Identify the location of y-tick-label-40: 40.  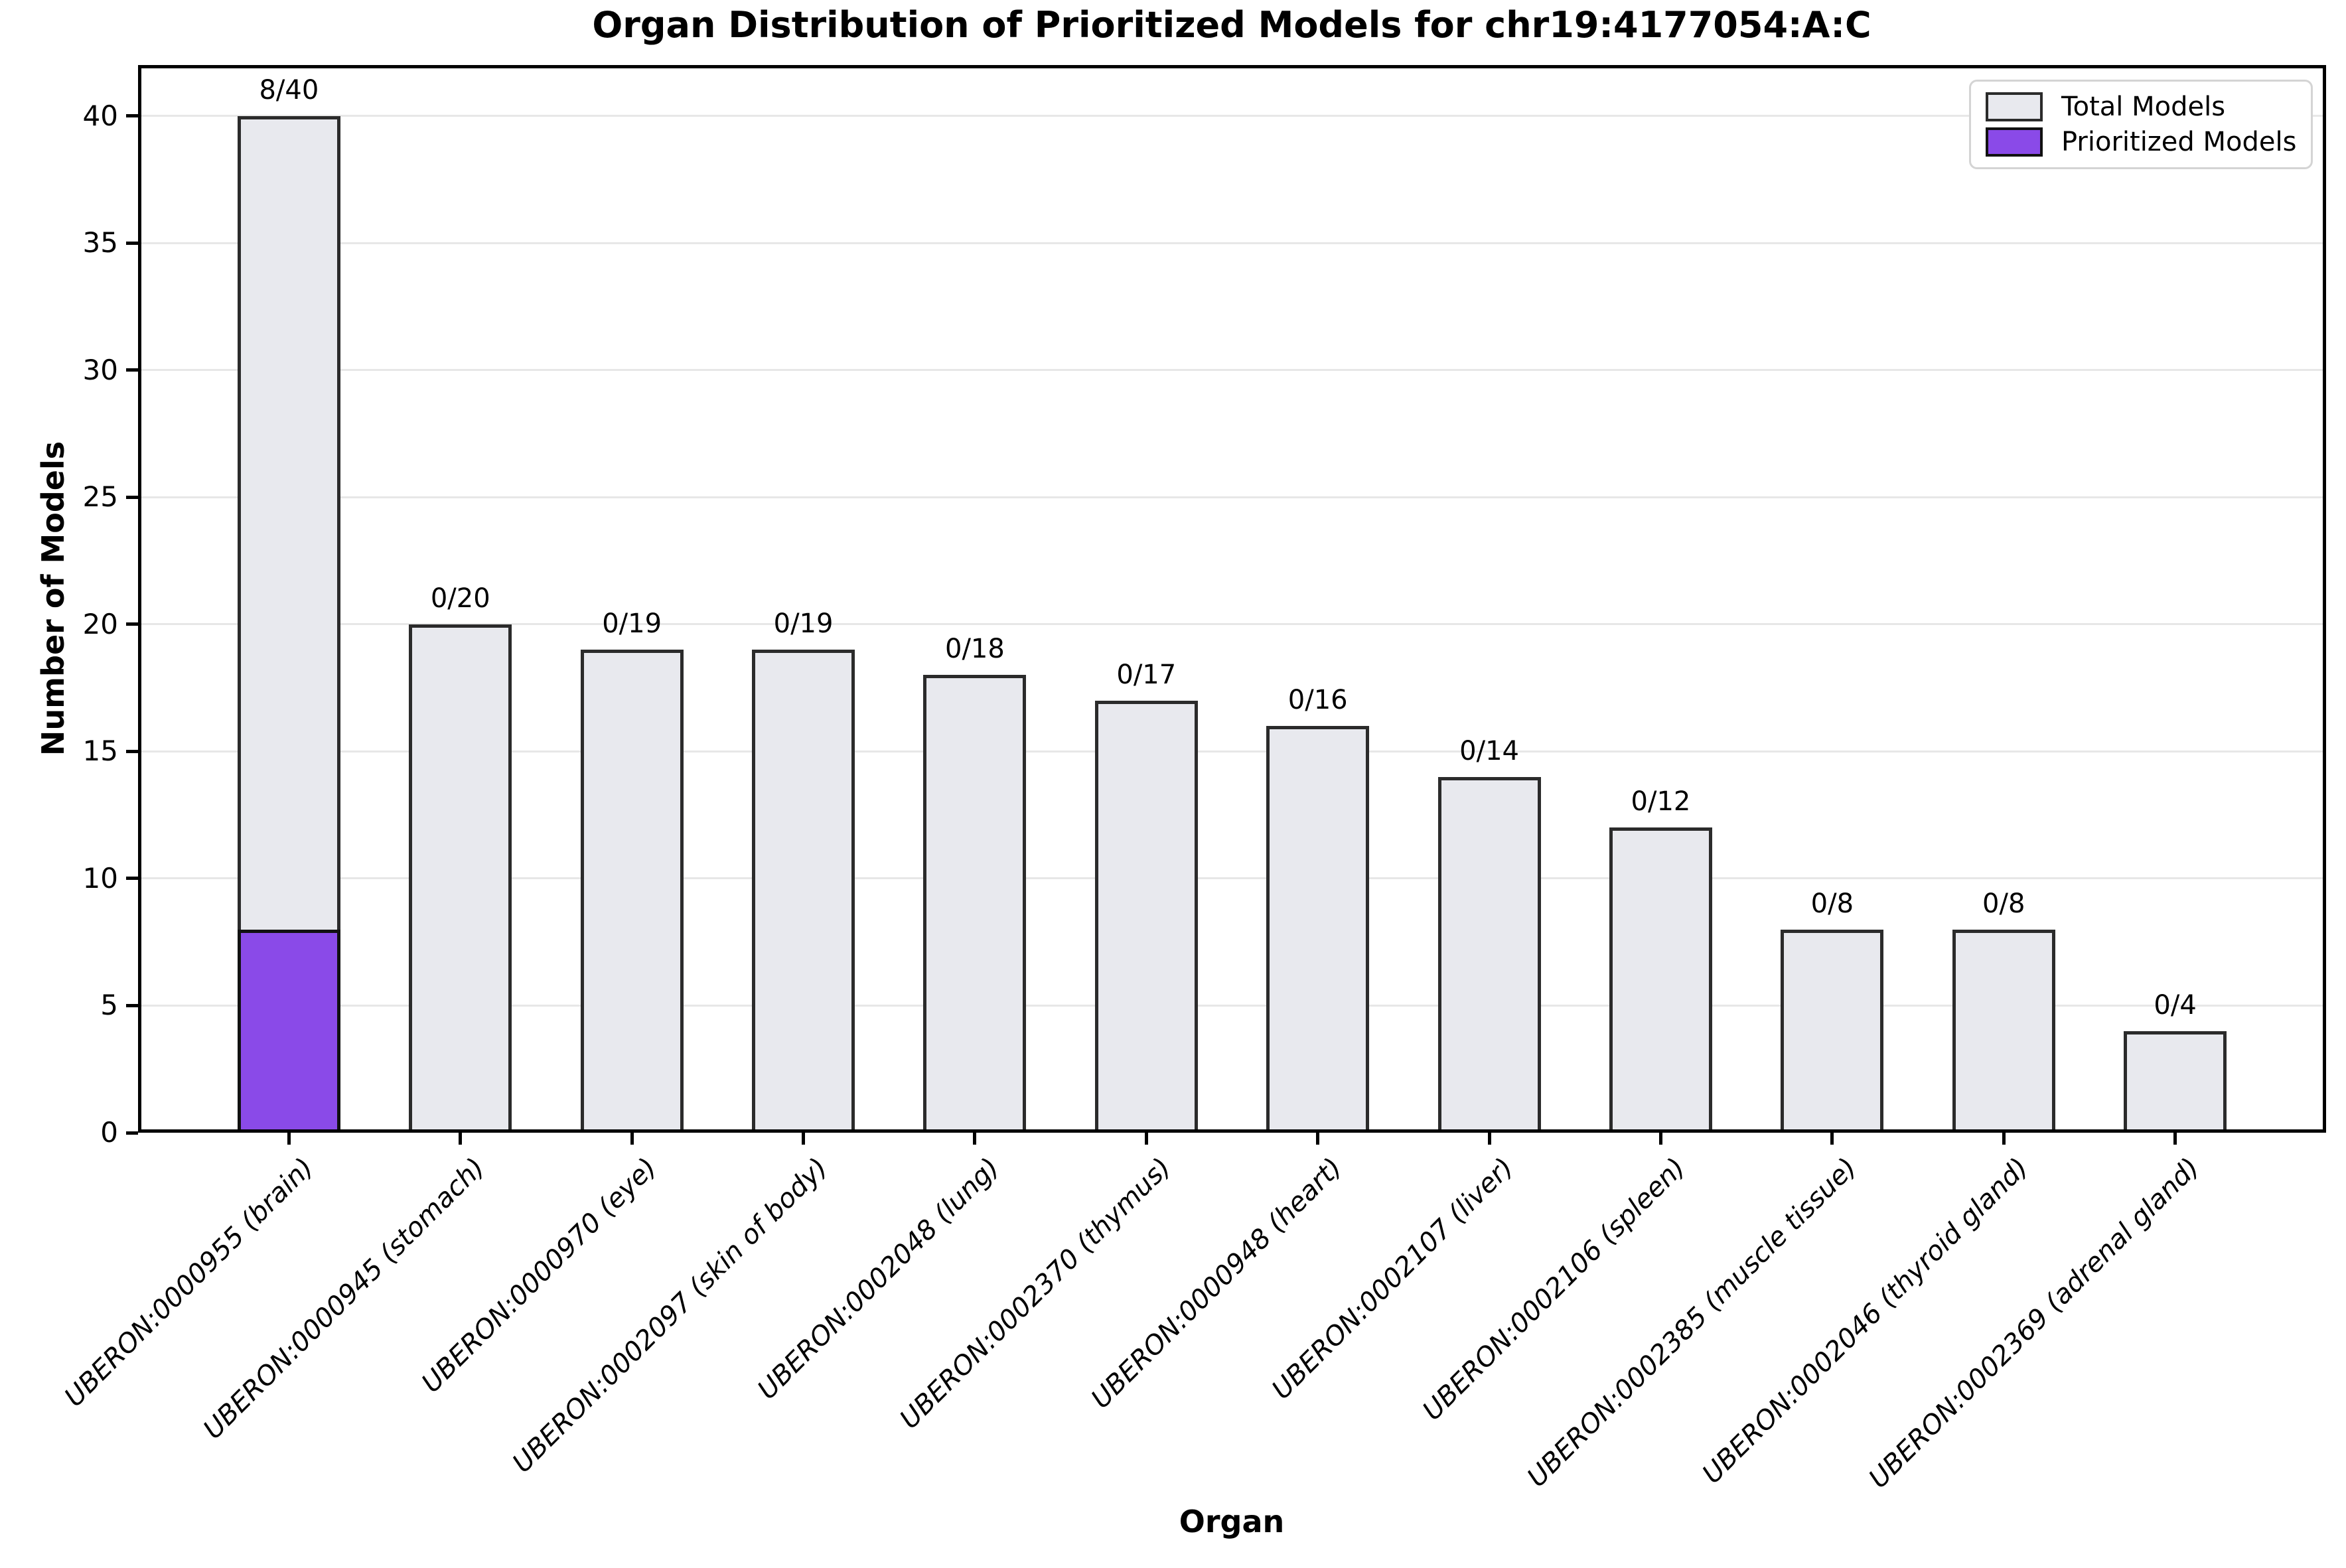
(100, 115).